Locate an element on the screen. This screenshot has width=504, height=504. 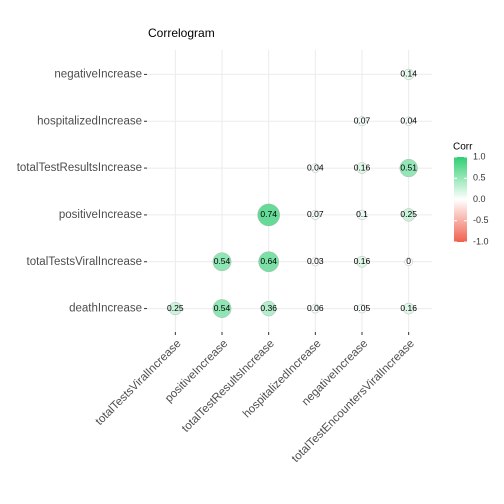
value-label: 0 is located at coordinates (408, 261).